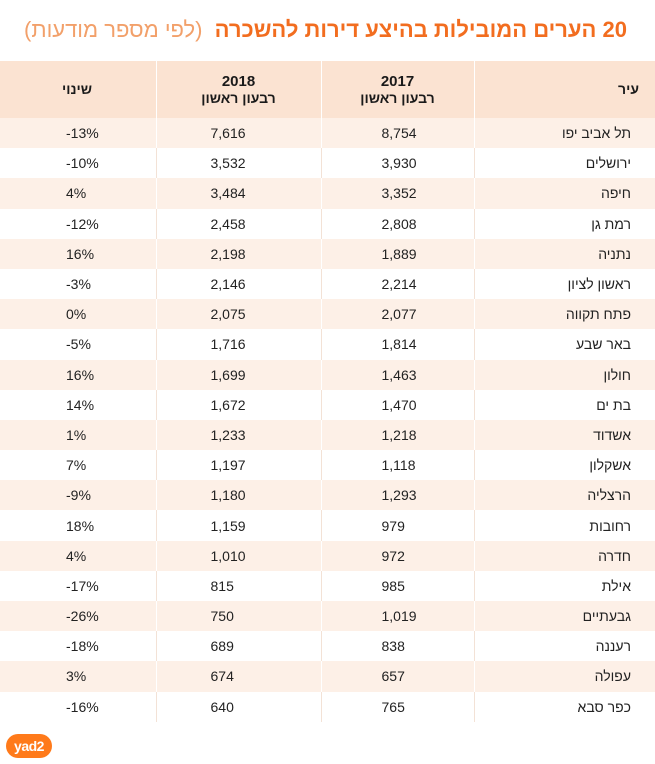 This screenshot has height=764, width=655. I want to click on table-row: אשקלון 1,118 1,197 7%, so click(327, 465).